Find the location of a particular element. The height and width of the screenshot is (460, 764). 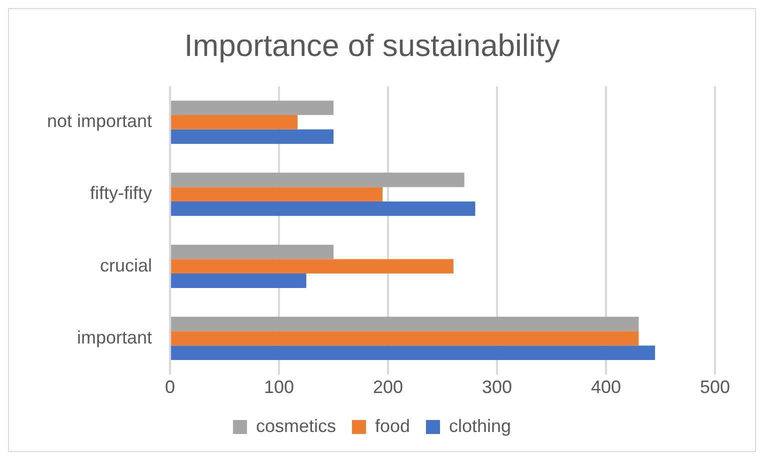

y-tick-label: fifty-fifty is located at coordinates (121, 193).